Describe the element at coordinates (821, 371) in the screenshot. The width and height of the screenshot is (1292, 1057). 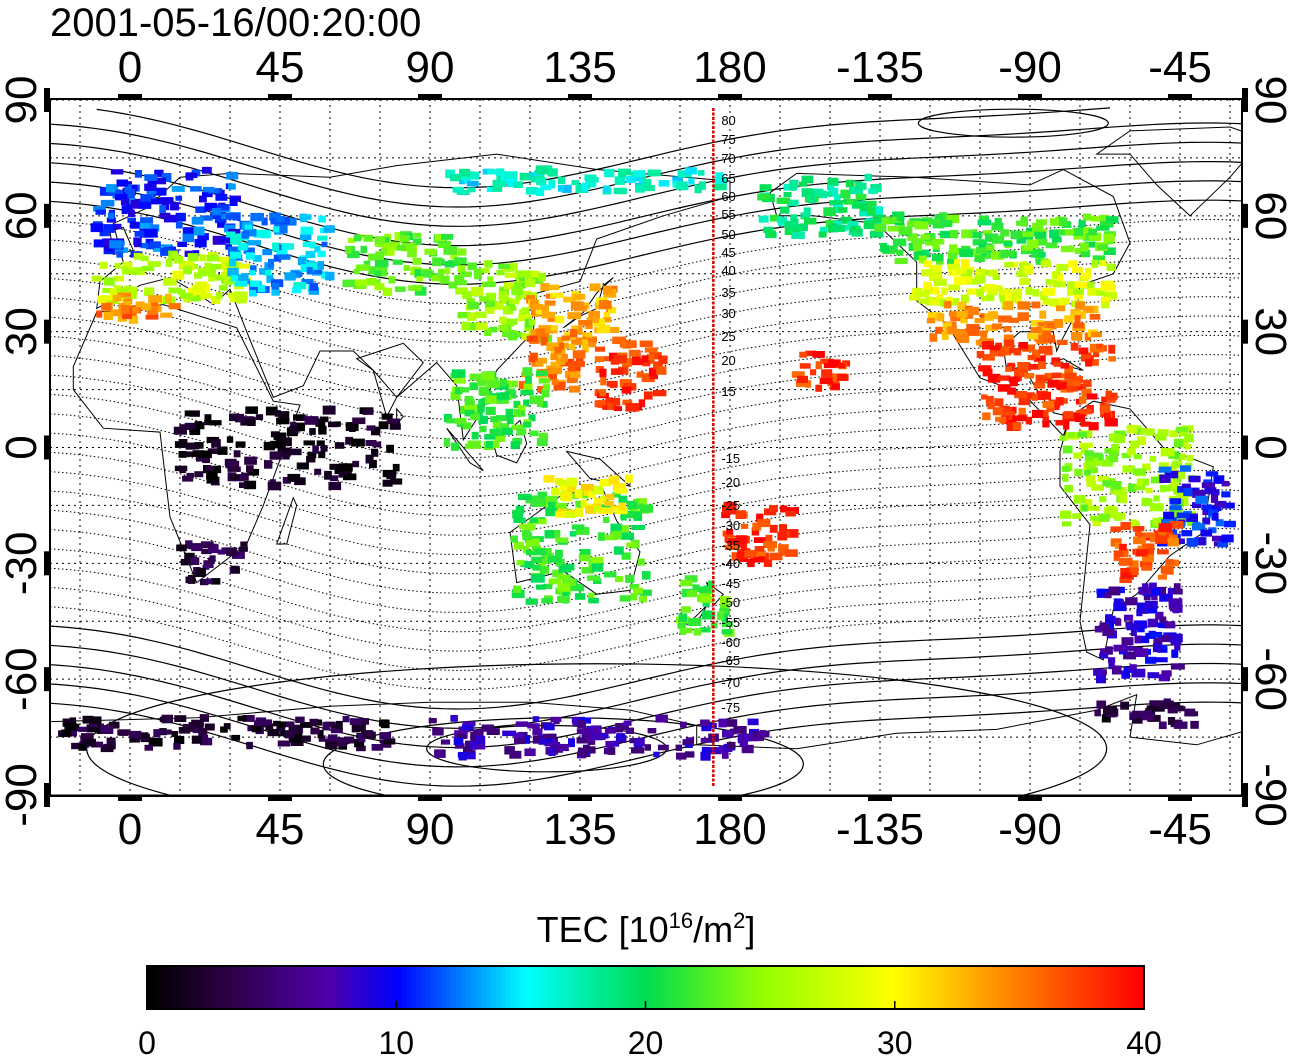
I see `tec-region-hawaii-east-pacific` at that location.